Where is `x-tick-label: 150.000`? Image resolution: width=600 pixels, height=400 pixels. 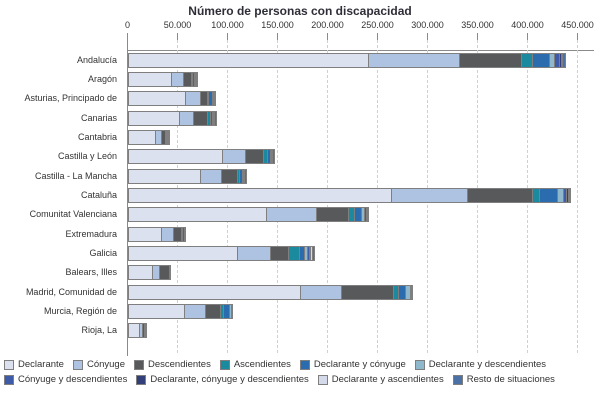
x-tick-label: 150.000 is located at coordinates (277, 25).